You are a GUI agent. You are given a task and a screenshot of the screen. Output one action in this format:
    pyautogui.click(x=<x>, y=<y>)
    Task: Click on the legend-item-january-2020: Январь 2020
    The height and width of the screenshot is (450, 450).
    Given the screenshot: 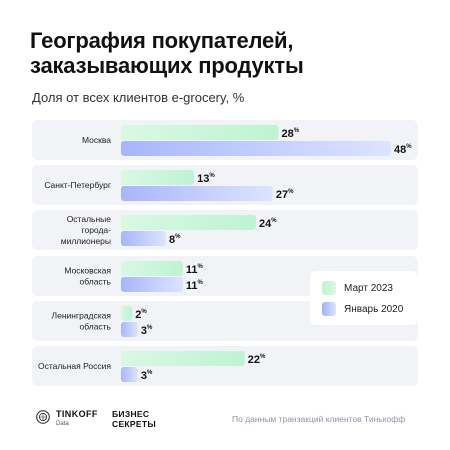 What is the action you would take?
    pyautogui.click(x=362, y=309)
    